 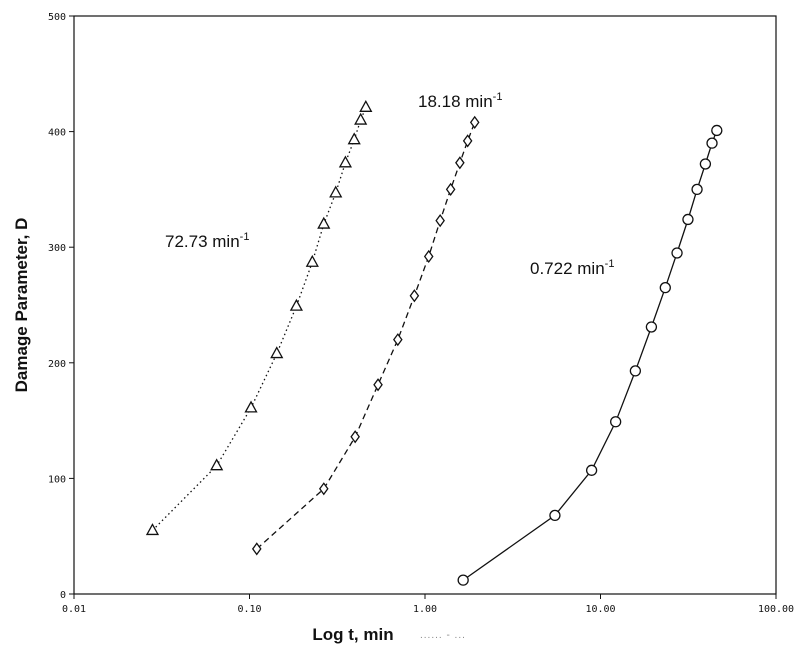 What do you see at coordinates (425, 609) in the screenshot?
I see `x-tick-label: 1.00` at bounding box center [425, 609].